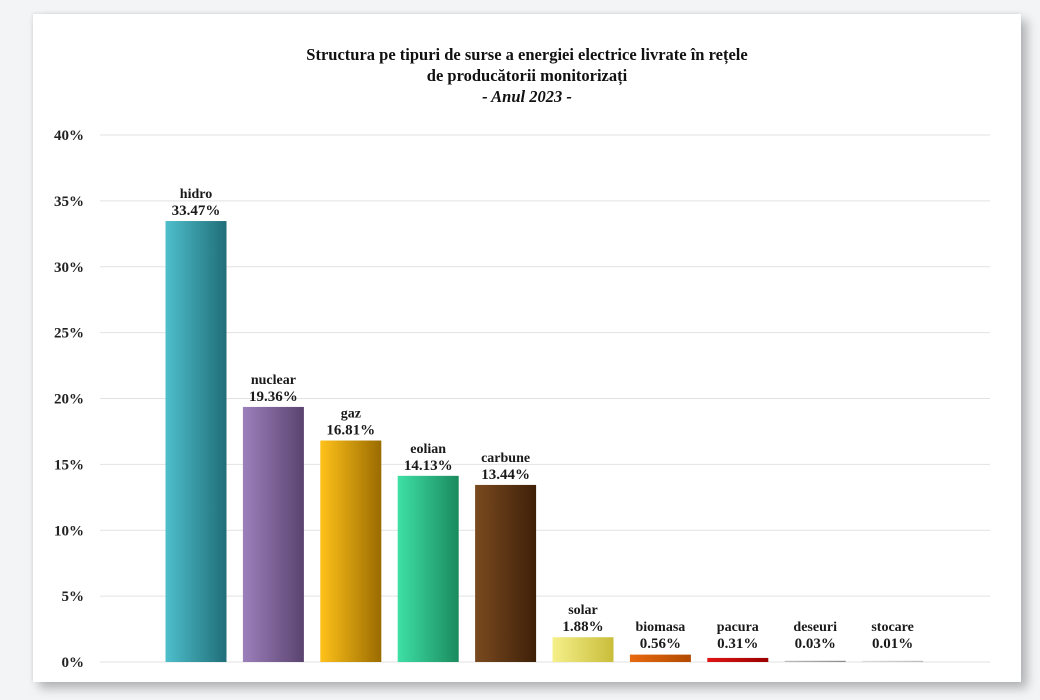 This screenshot has width=1040, height=700. Describe the element at coordinates (505, 475) in the screenshot. I see `value-label-carbune: 13.44%` at that location.